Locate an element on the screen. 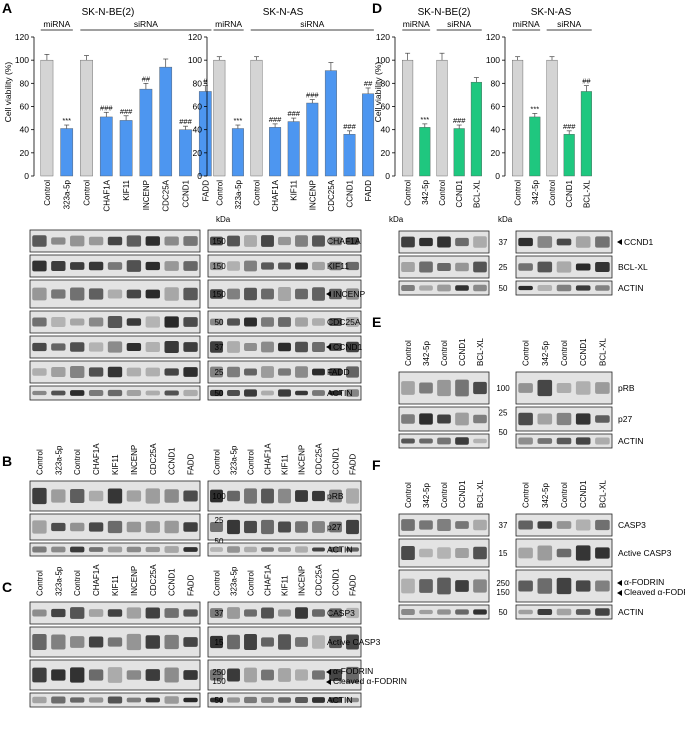 This screenshot has width=685, height=742. significance-mark: ### is located at coordinates (126, 111).